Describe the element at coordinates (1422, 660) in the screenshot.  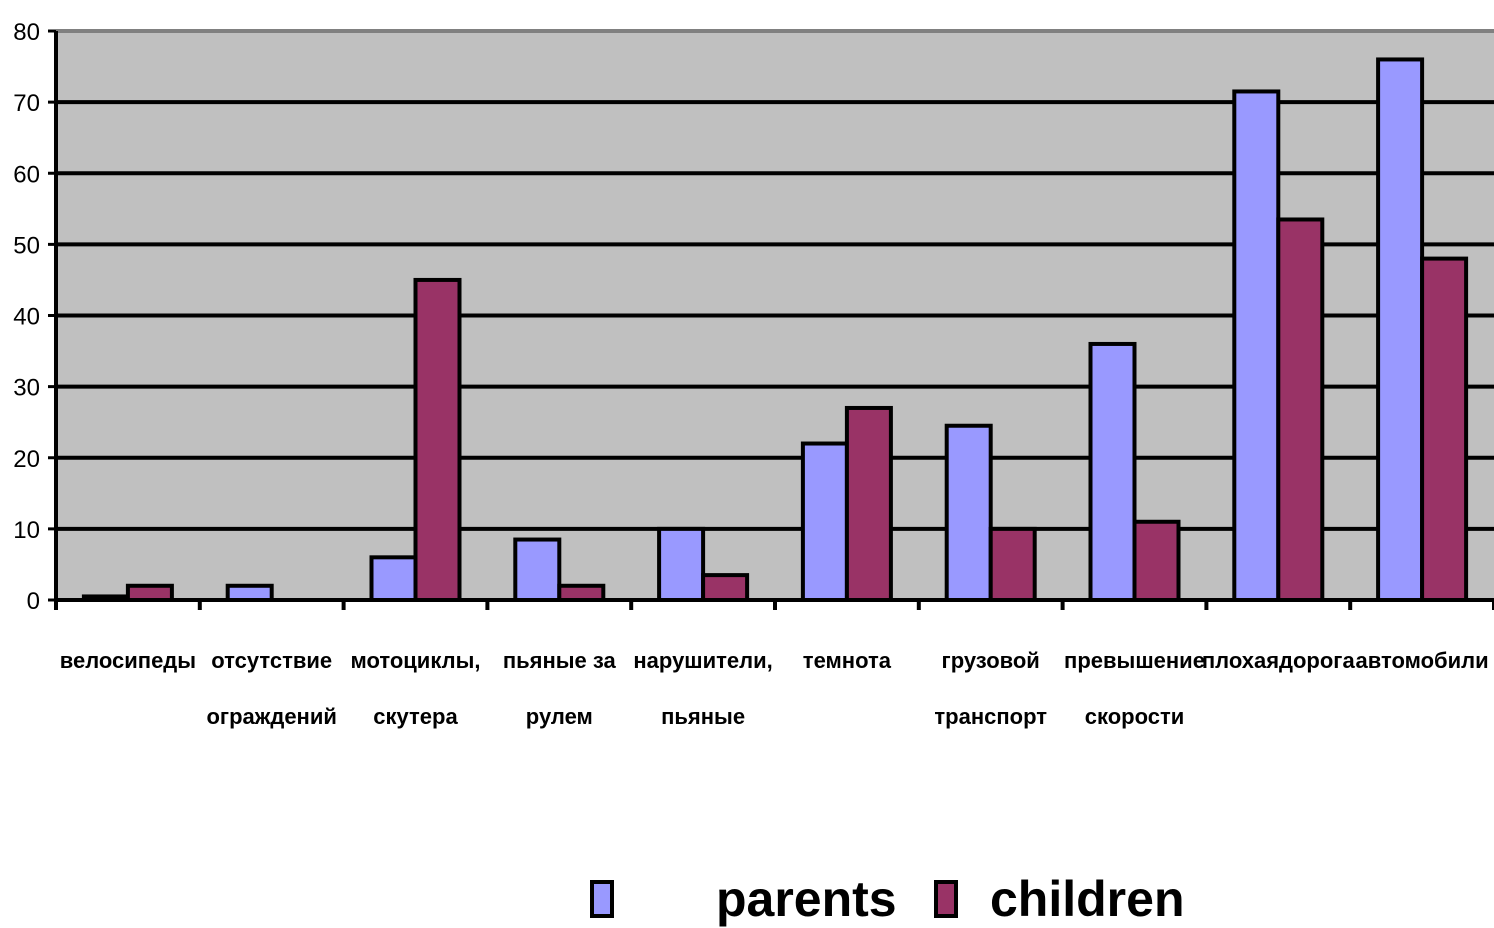
I see `x-category-label: автомобили` at that location.